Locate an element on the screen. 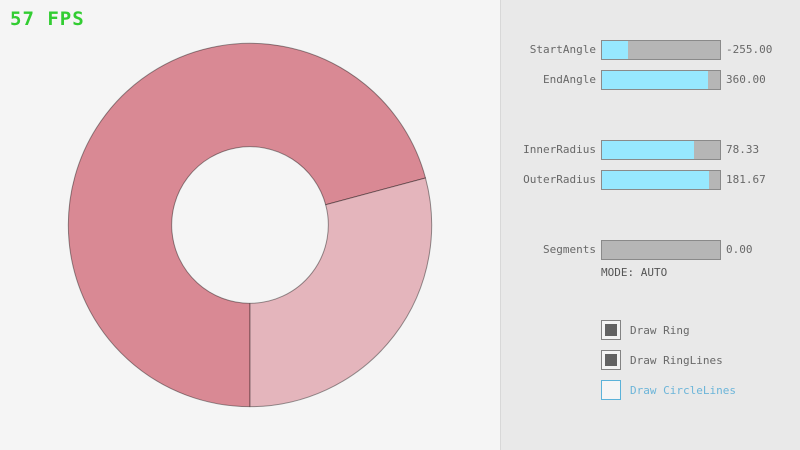 The image size is (800, 450). draw-ringlines-checkbox is located at coordinates (611, 360).